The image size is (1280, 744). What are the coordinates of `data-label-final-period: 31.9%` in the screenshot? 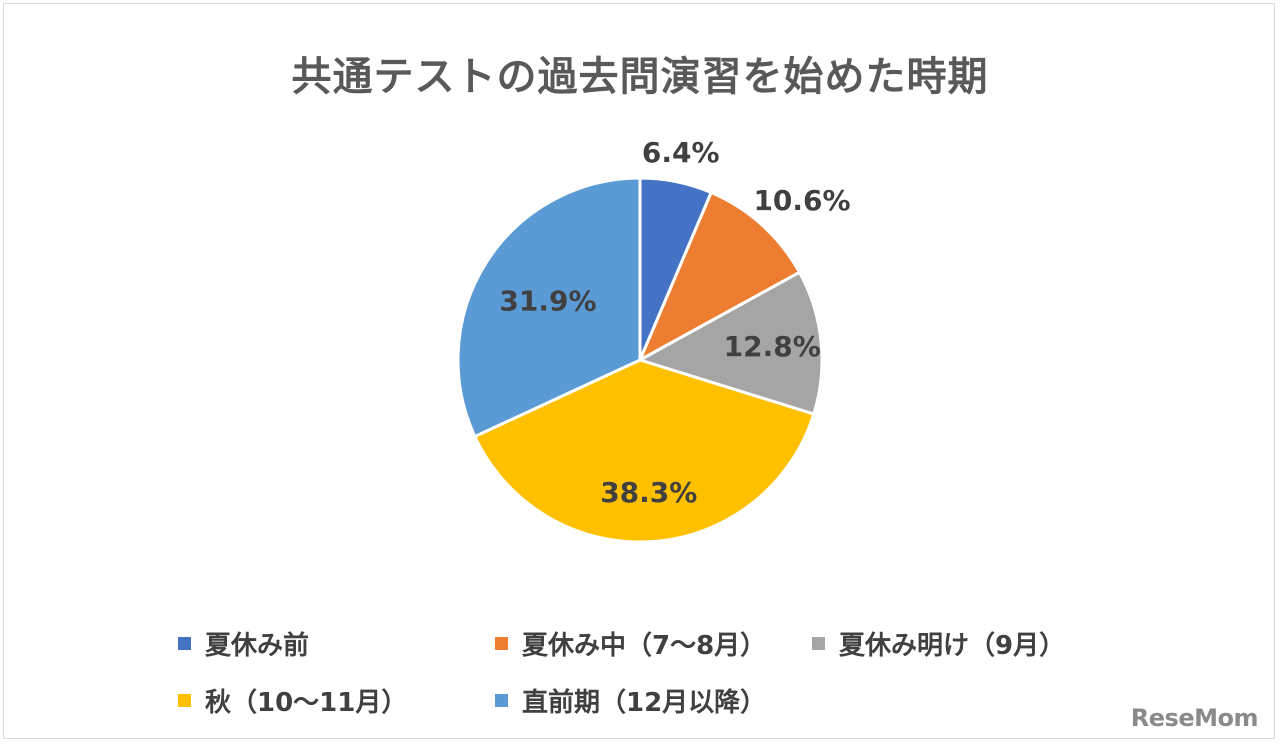 It's located at (547, 301).